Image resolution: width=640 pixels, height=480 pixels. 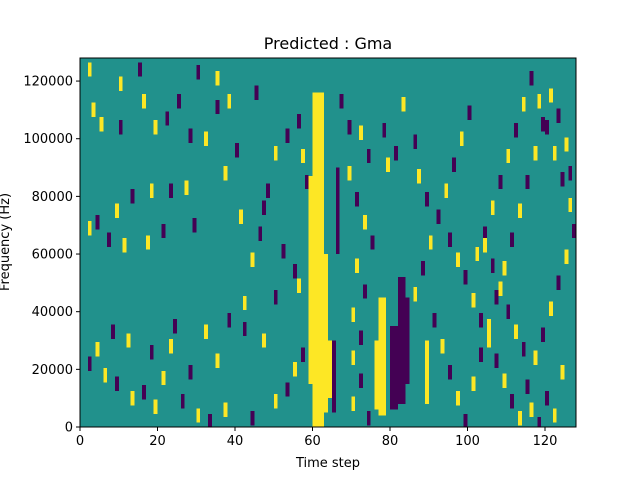 I want to click on y-tick-label: 80000, so click(x=52, y=197).